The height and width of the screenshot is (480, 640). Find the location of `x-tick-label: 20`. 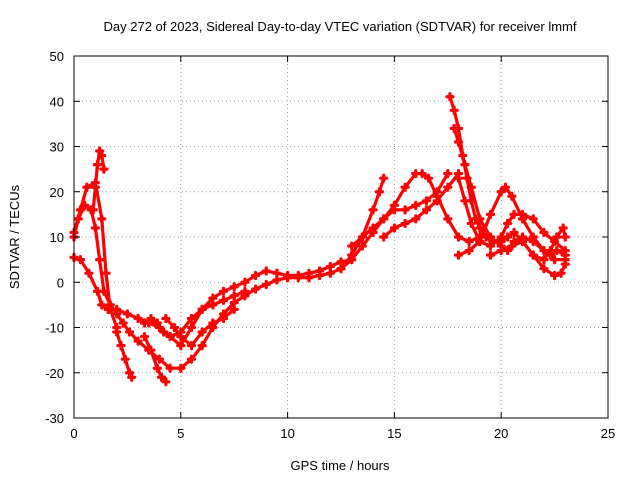

x-tick-label: 20 is located at coordinates (501, 433).